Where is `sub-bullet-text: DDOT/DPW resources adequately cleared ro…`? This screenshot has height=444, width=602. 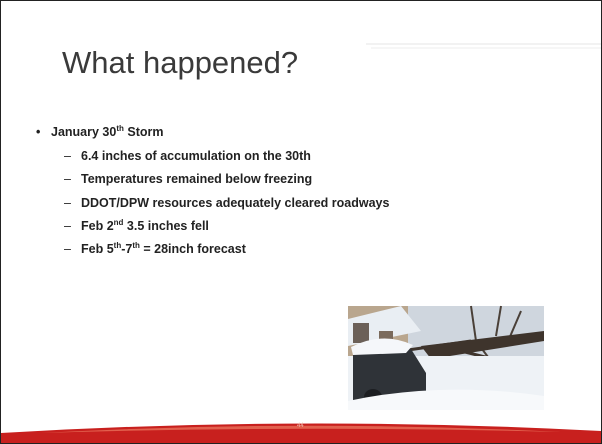 sub-bullet-text: DDOT/DPW resources adequately cleared ro… is located at coordinates (235, 203).